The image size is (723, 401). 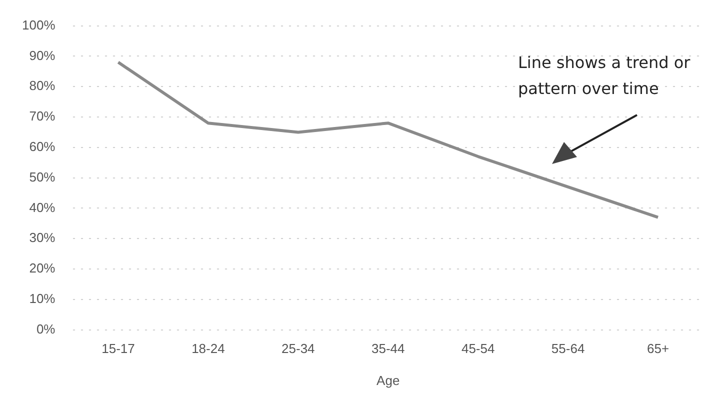 What do you see at coordinates (42, 116) in the screenshot?
I see `y-tick-label: 70%` at bounding box center [42, 116].